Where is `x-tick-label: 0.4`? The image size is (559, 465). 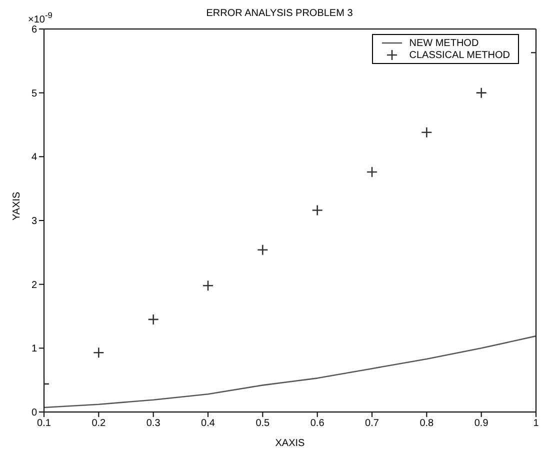 x-tick-label: 0.4 is located at coordinates (208, 424).